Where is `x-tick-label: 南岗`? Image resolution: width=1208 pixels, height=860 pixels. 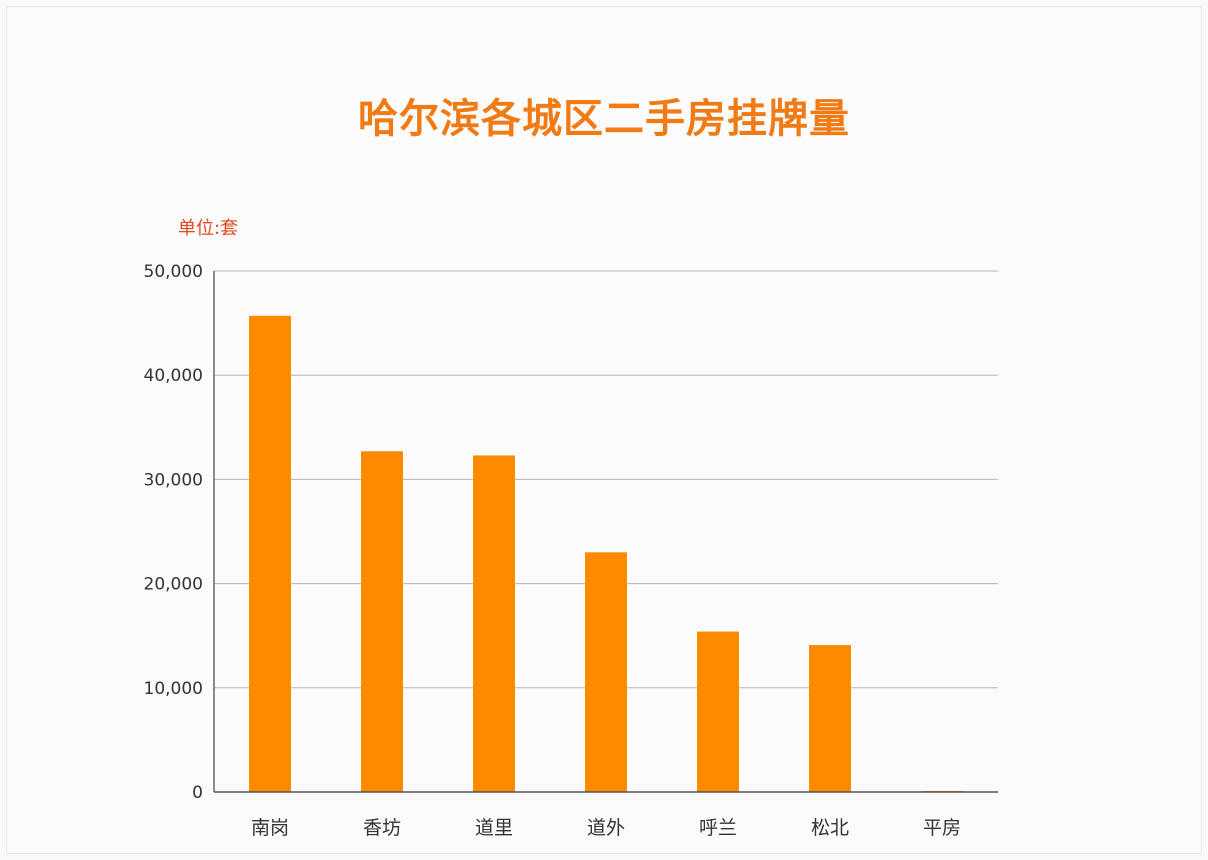 x-tick-label: 南岗 is located at coordinates (270, 828).